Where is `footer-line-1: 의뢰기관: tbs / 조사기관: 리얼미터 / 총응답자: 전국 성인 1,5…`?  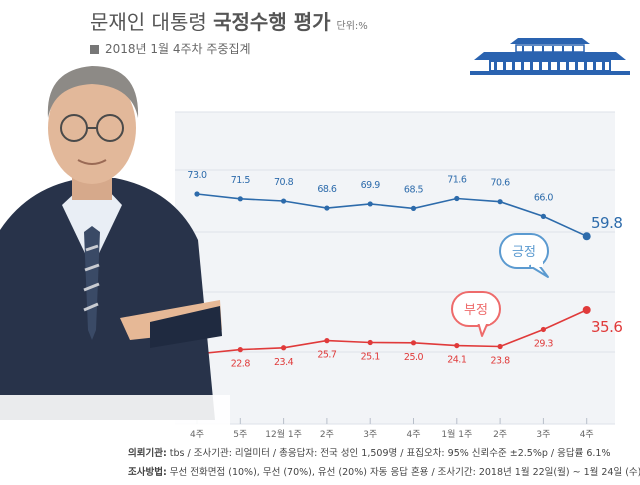 footer-line-1: 의뢰기관: tbs / 조사기관: 리얼미터 / 총응답자: 전국 성인 1,5… is located at coordinates (384, 453).